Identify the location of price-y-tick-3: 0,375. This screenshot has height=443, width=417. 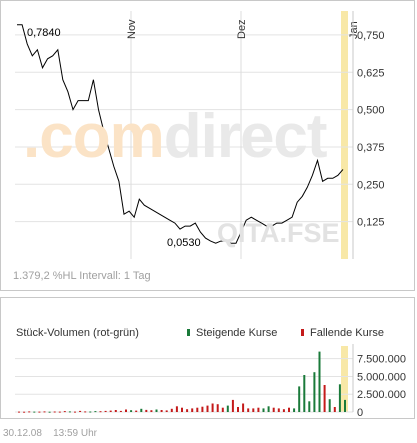
(371, 148).